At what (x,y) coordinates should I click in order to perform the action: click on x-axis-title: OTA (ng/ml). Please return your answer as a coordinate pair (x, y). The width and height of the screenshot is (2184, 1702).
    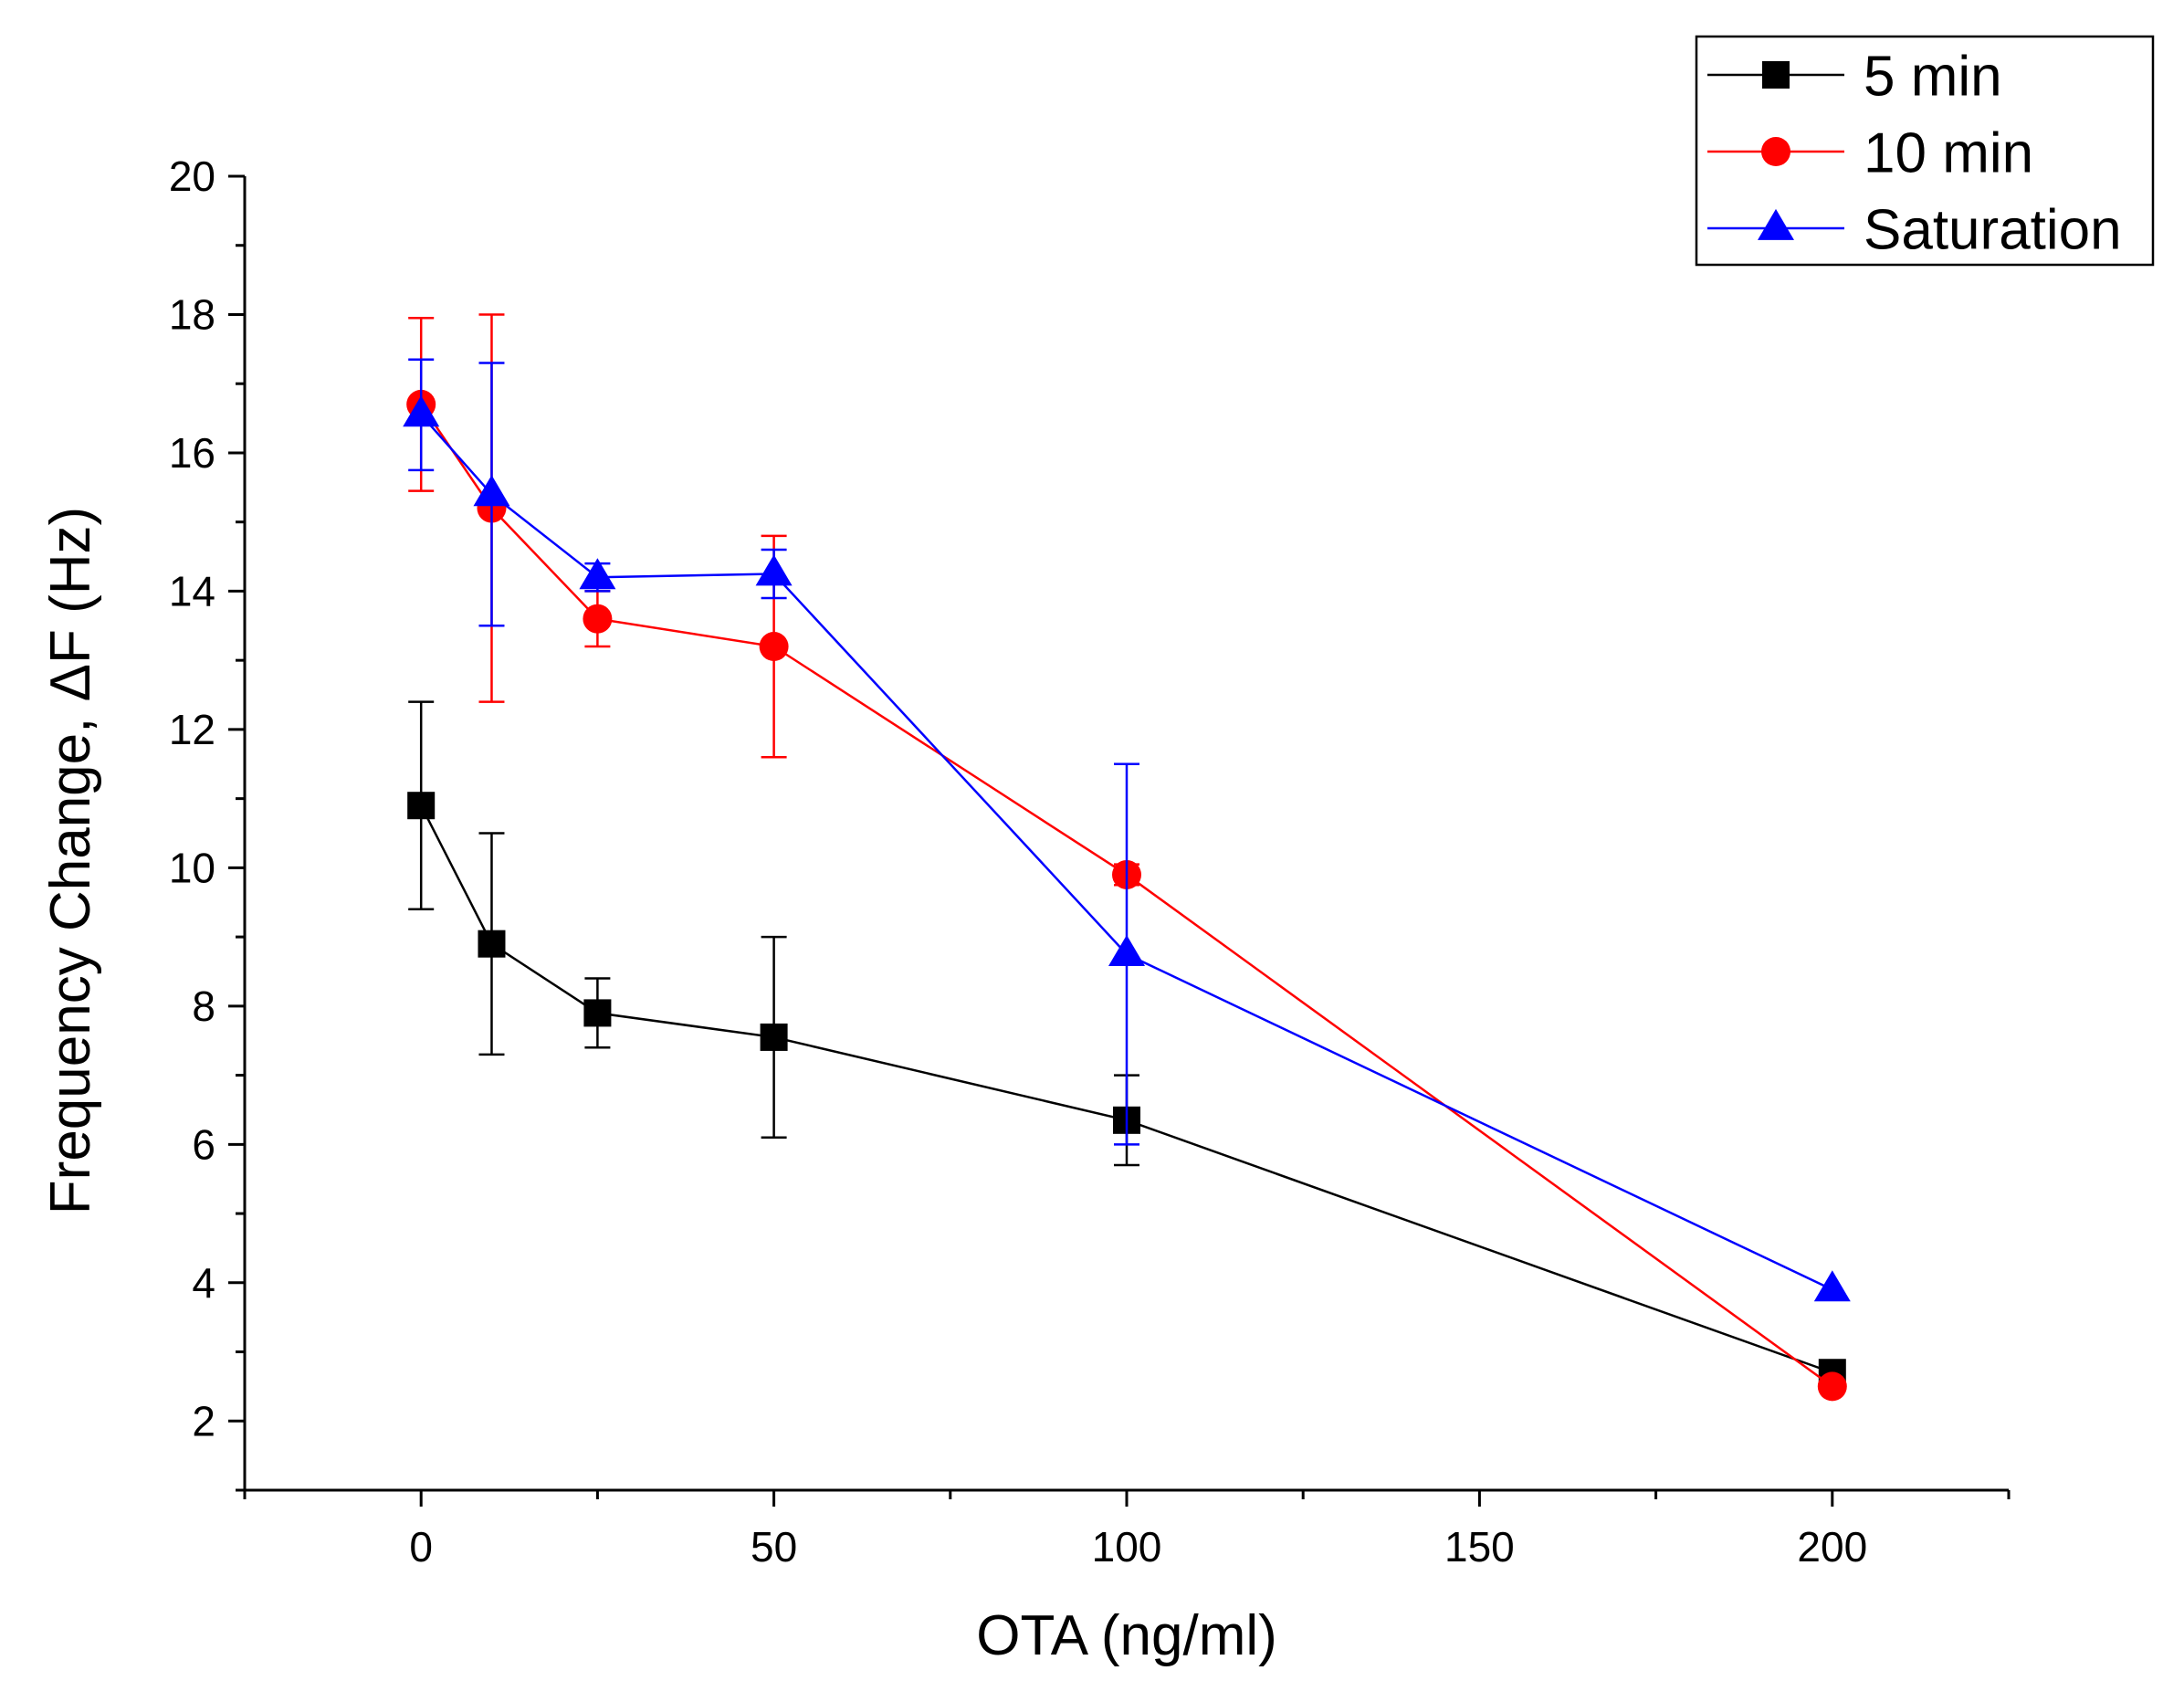
    Looking at the image, I should click on (1126, 1635).